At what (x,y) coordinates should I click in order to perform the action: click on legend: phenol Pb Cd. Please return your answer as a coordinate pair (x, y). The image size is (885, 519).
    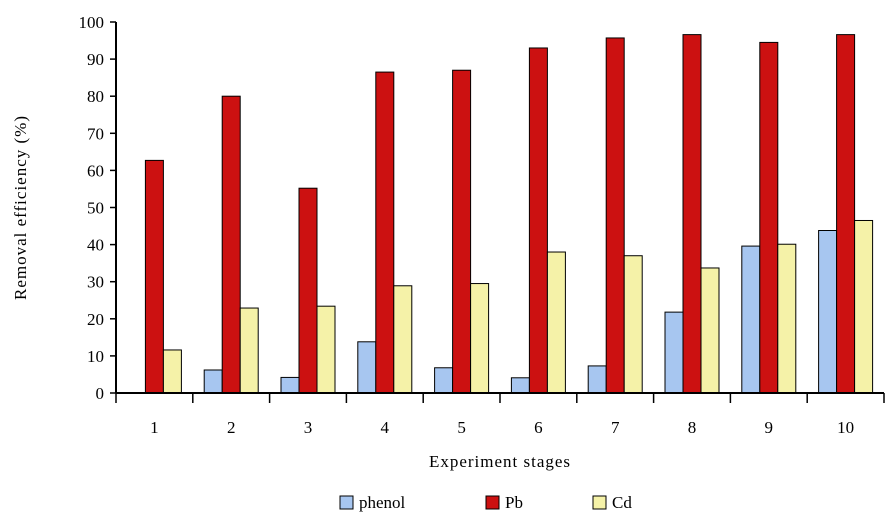
    Looking at the image, I should click on (485, 502).